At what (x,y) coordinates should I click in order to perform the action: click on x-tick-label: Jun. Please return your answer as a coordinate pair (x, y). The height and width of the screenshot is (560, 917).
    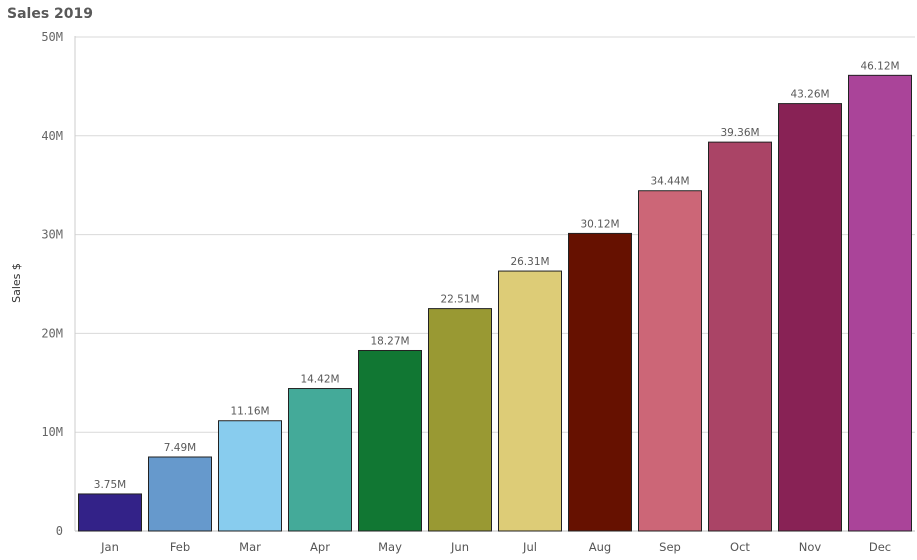
    Looking at the image, I should click on (459, 547).